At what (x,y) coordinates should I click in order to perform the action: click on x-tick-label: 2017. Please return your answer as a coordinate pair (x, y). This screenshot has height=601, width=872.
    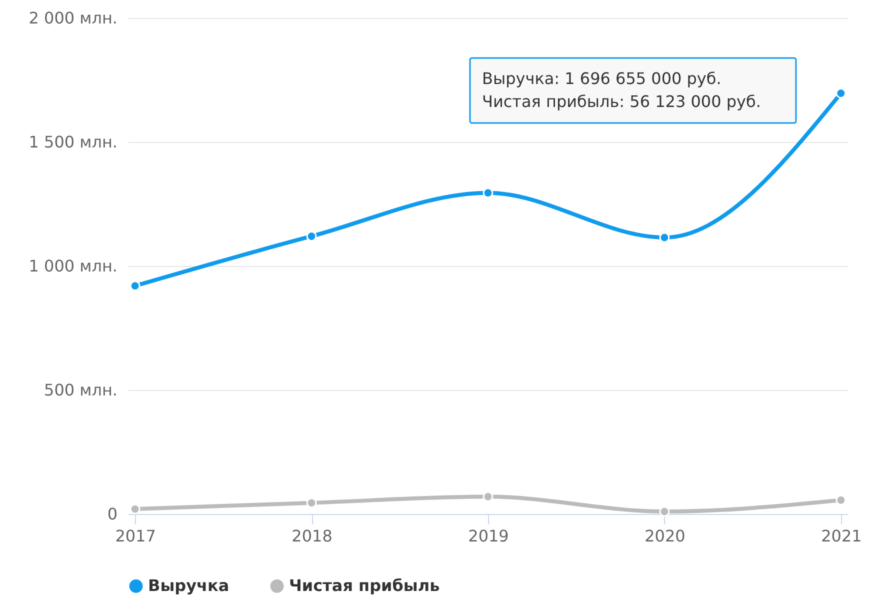
    Looking at the image, I should click on (135, 536).